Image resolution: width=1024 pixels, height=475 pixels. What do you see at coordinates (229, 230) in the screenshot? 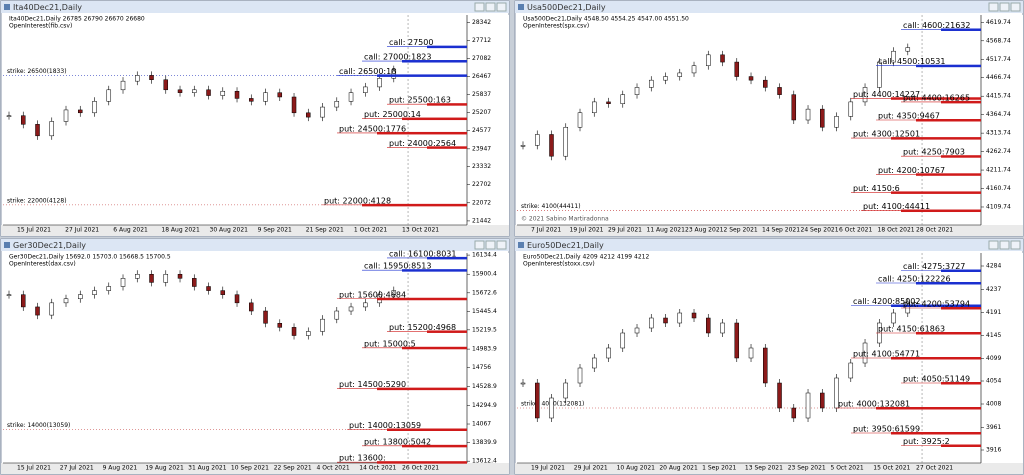
I see `date-label: 30 Aug 2021` at bounding box center [229, 230].